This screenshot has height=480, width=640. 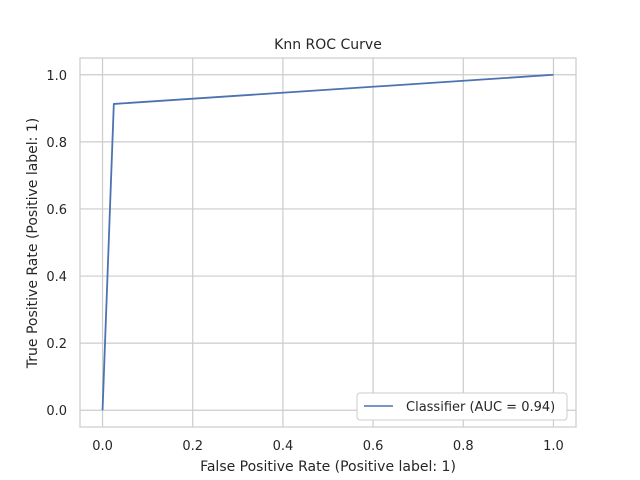 I want to click on y-tick-label: 0.2, so click(x=56, y=344).